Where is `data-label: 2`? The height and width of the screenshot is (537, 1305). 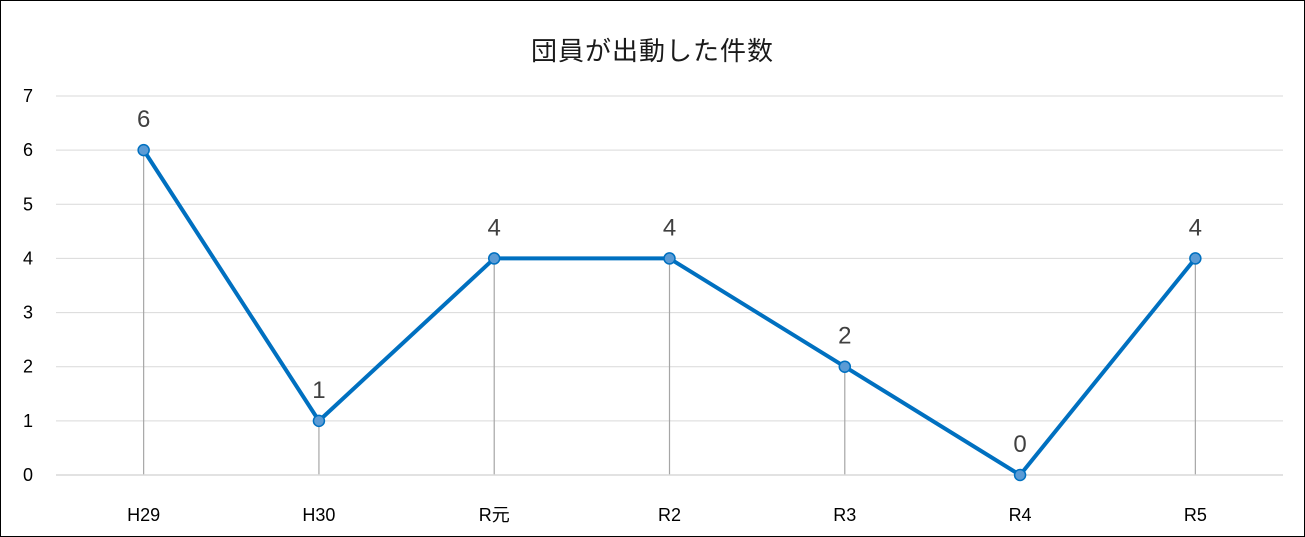
data-label: 2 is located at coordinates (844, 336).